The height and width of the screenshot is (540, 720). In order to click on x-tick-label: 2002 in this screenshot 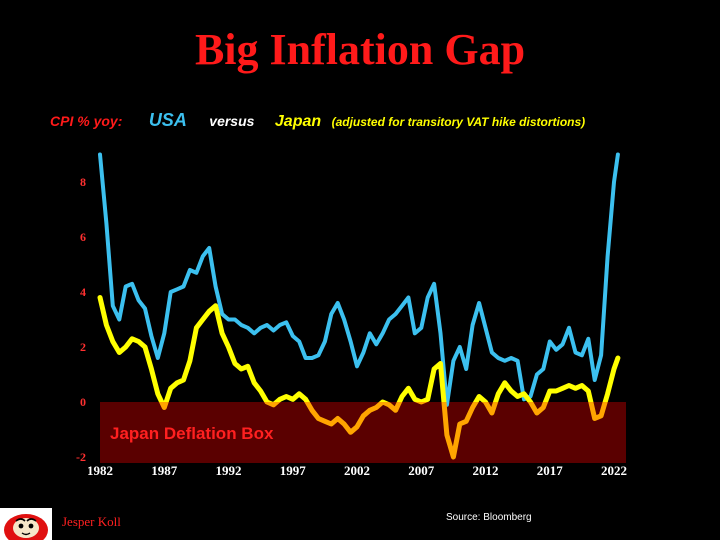, I will do `click(357, 470)`.